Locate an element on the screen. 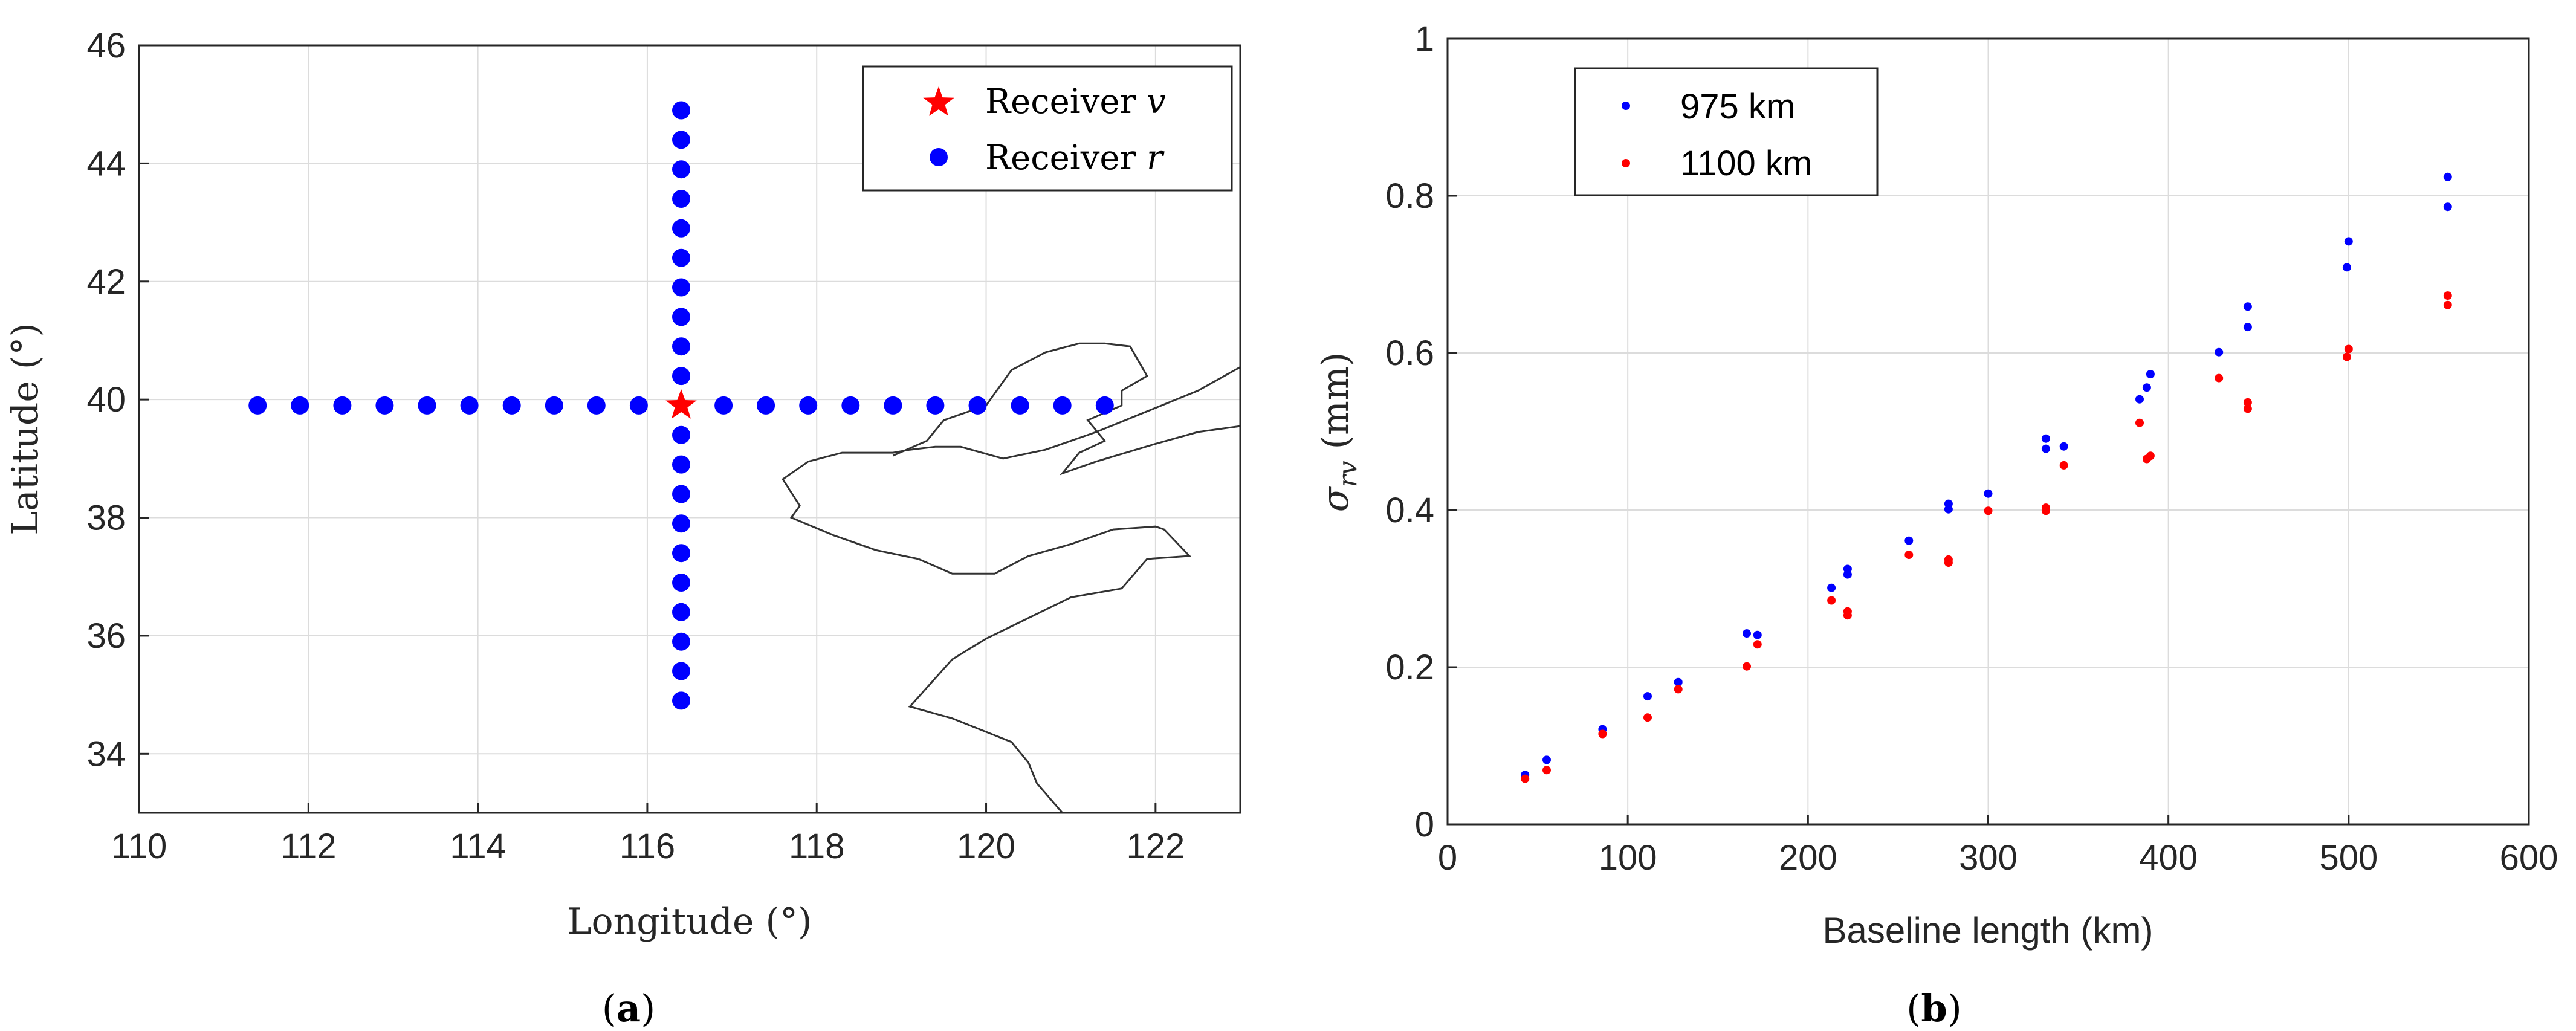 This screenshot has height=1031, width=2576. legend-975km-dot-icon is located at coordinates (1626, 106).